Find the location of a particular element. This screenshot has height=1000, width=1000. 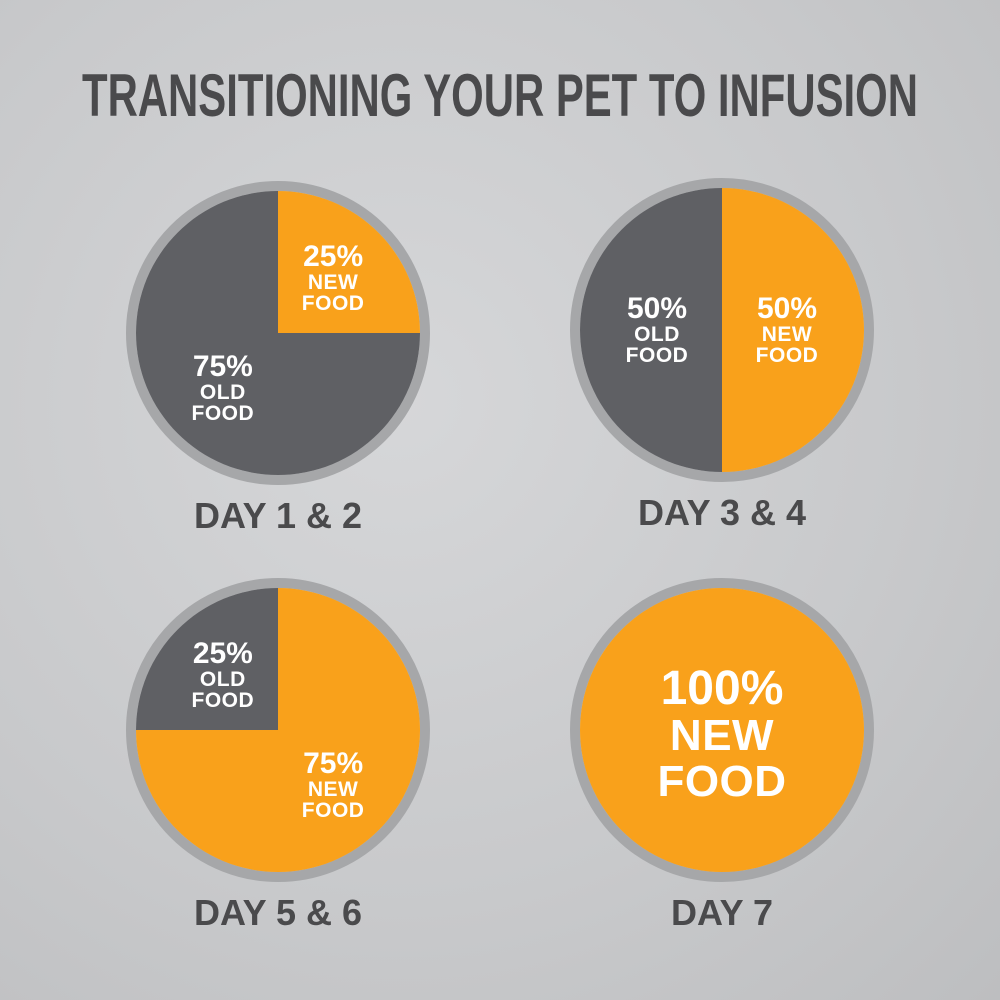

slice-label: 50% OLD FOOD is located at coordinates (657, 329).